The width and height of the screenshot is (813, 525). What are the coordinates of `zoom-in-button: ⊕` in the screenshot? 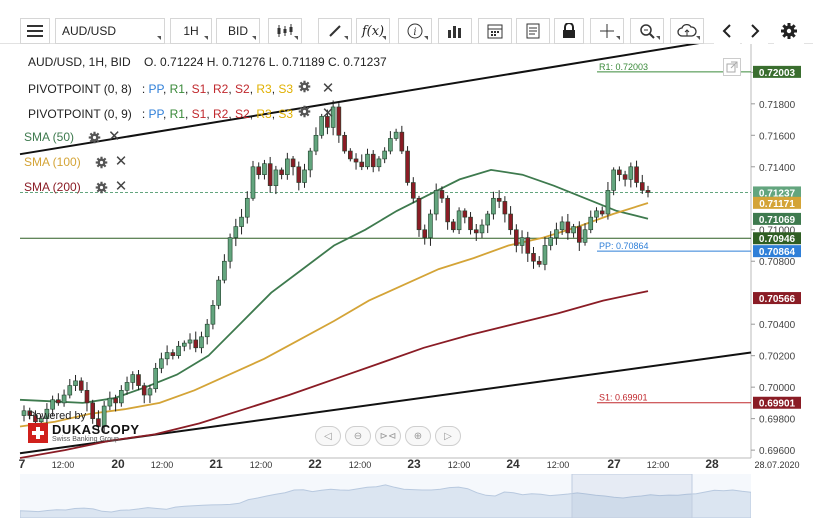 It's located at (418, 436).